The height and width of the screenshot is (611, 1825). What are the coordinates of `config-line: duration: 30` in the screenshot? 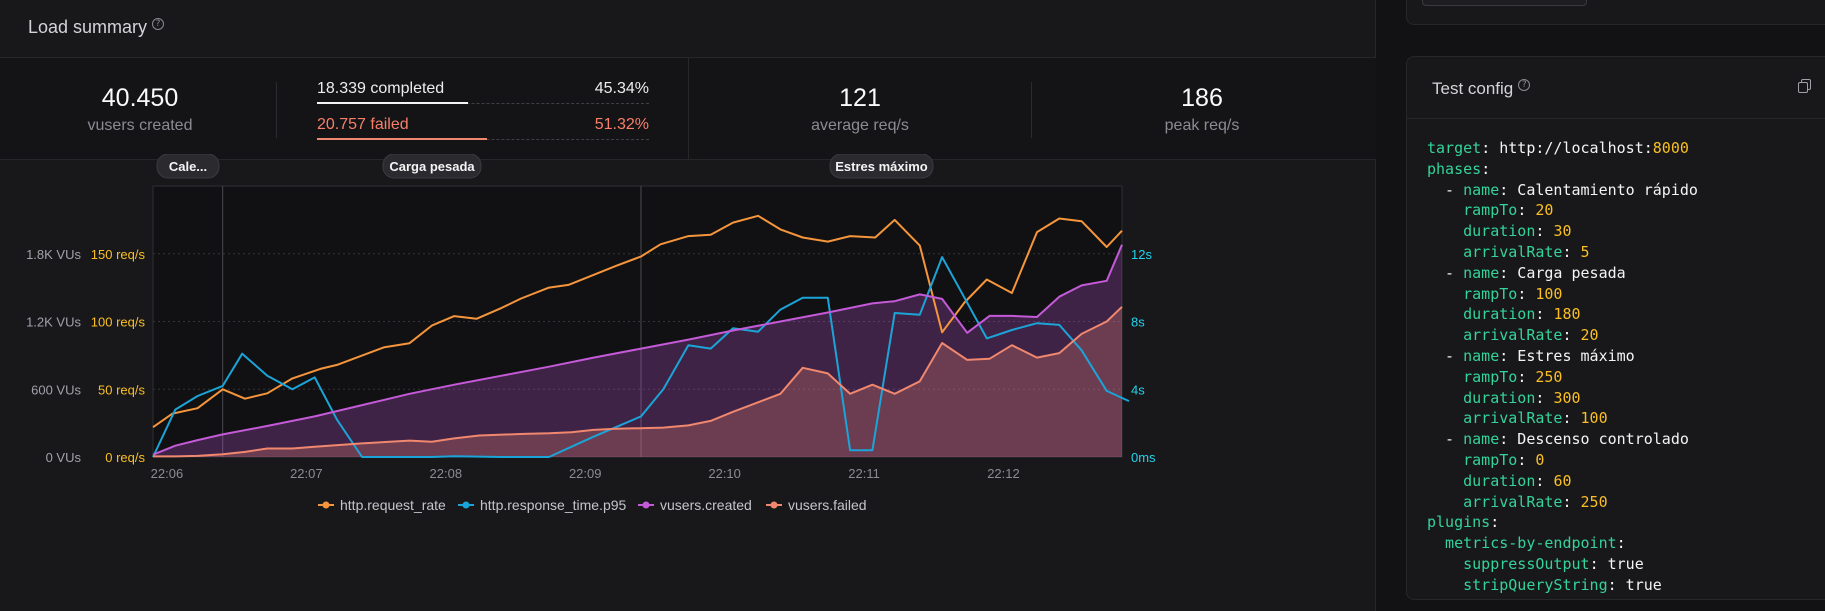 It's located at (1499, 231).